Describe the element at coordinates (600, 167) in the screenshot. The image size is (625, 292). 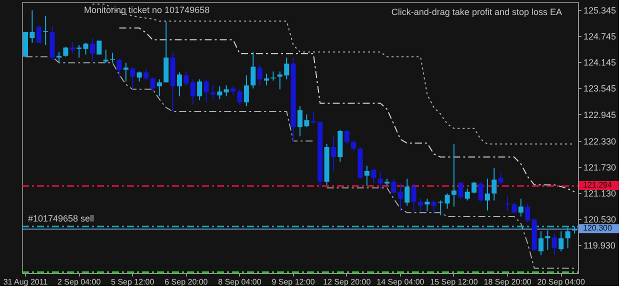
I see `y-tick-label: 121.730` at that location.